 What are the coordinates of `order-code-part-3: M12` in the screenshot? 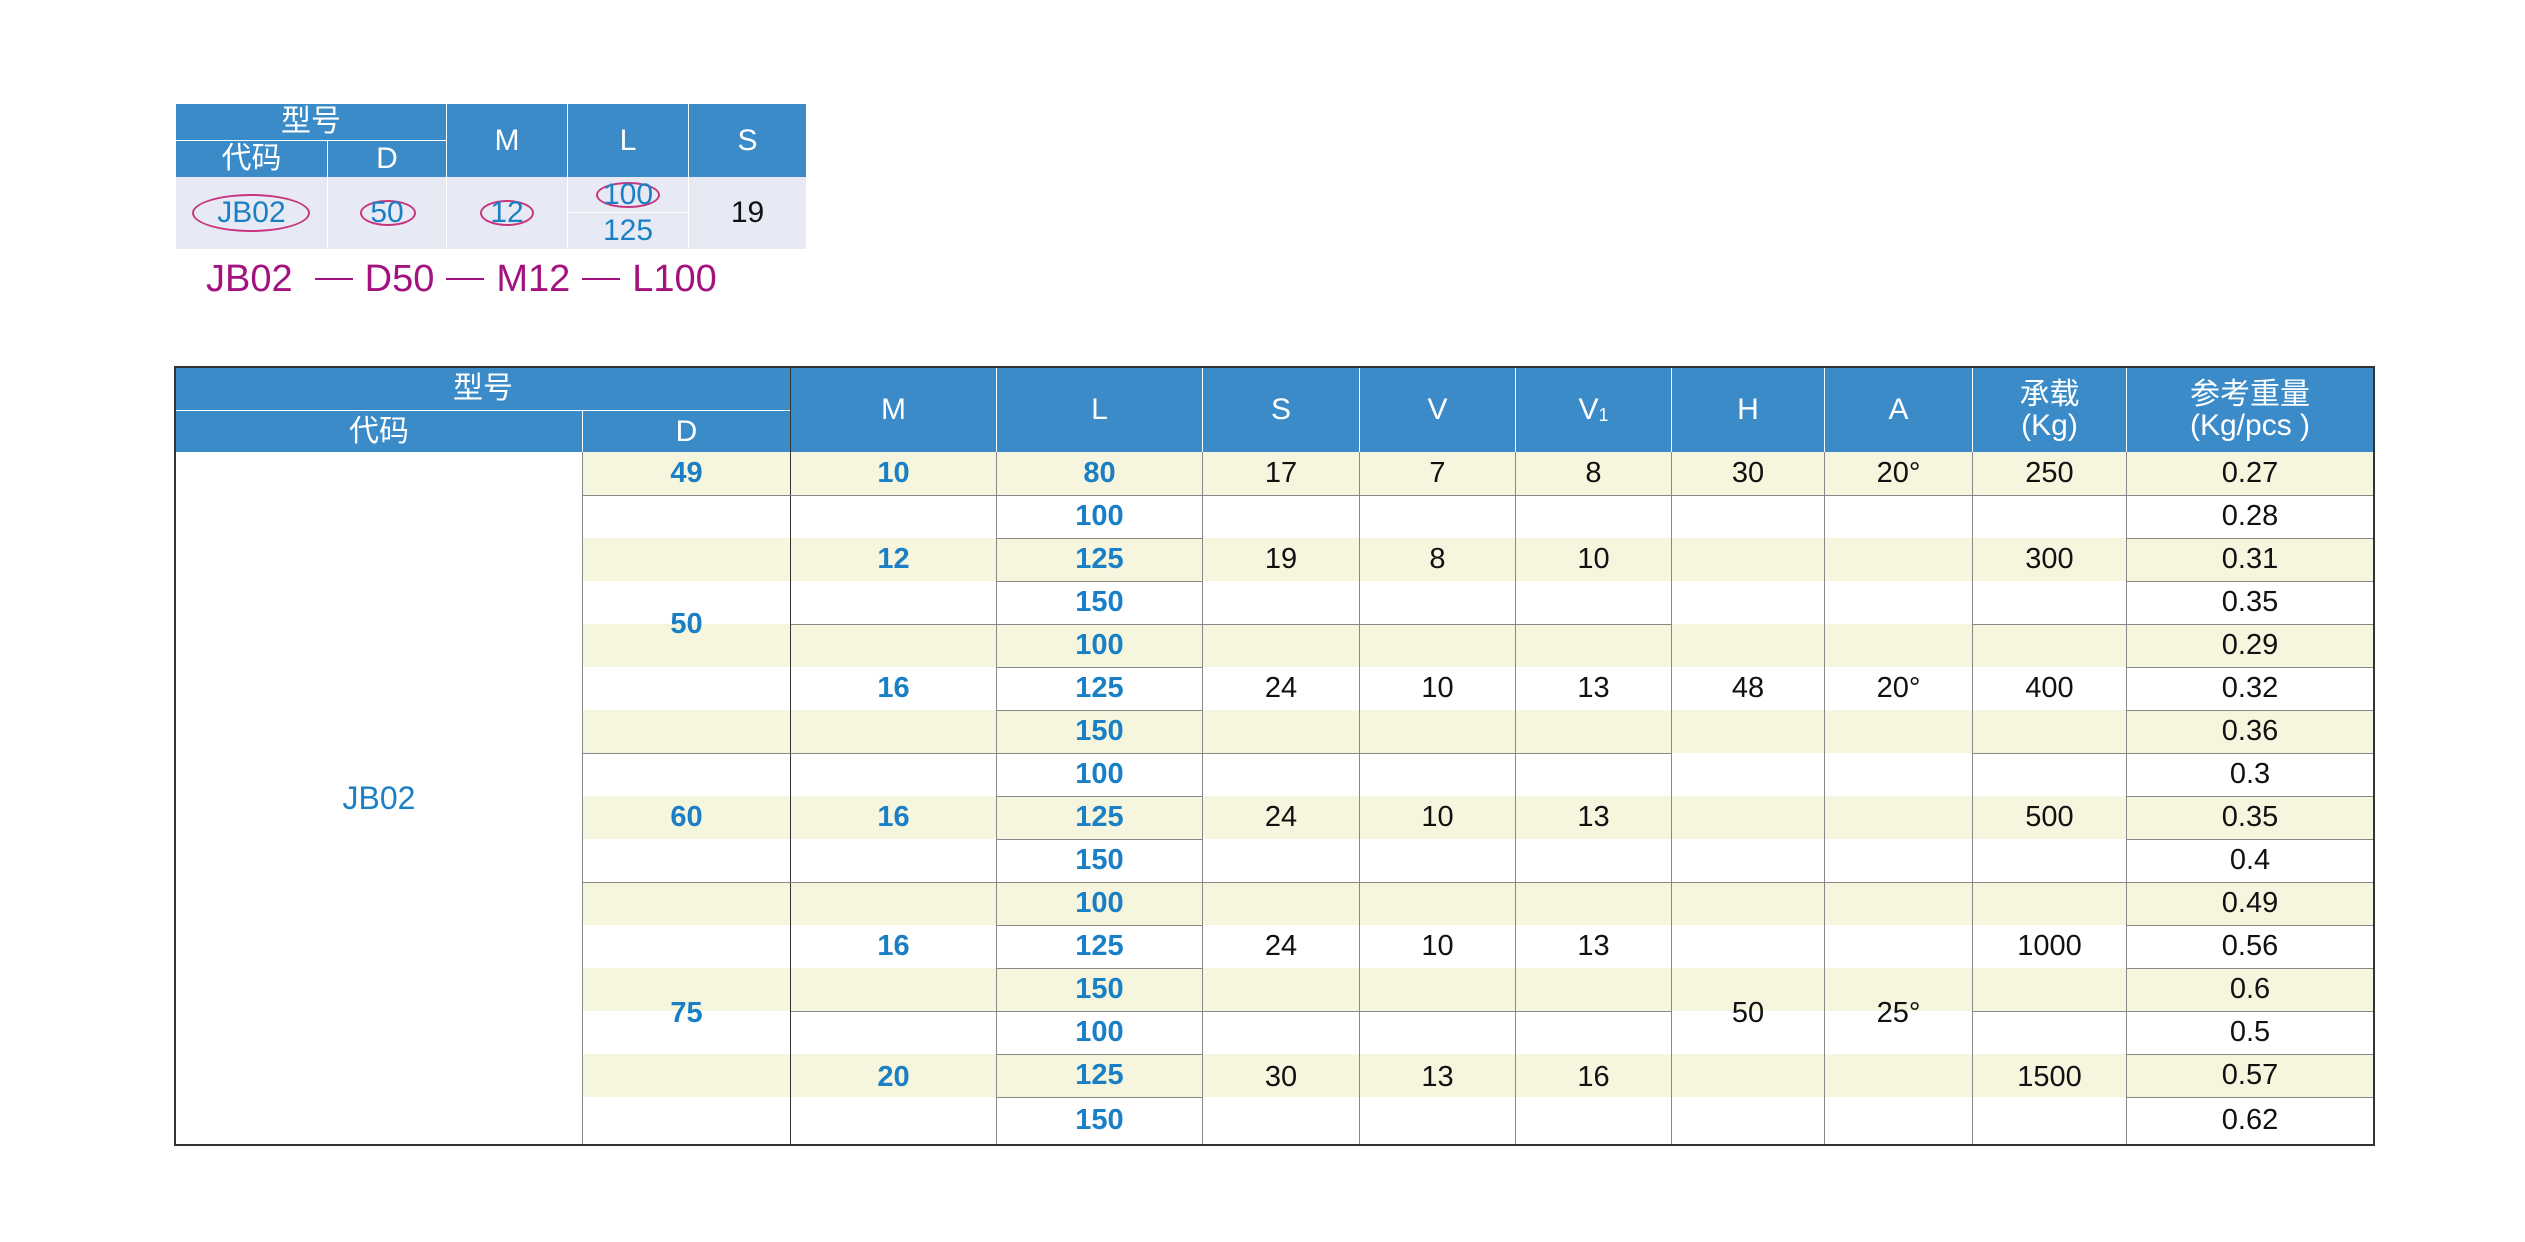 It's located at (533, 278).